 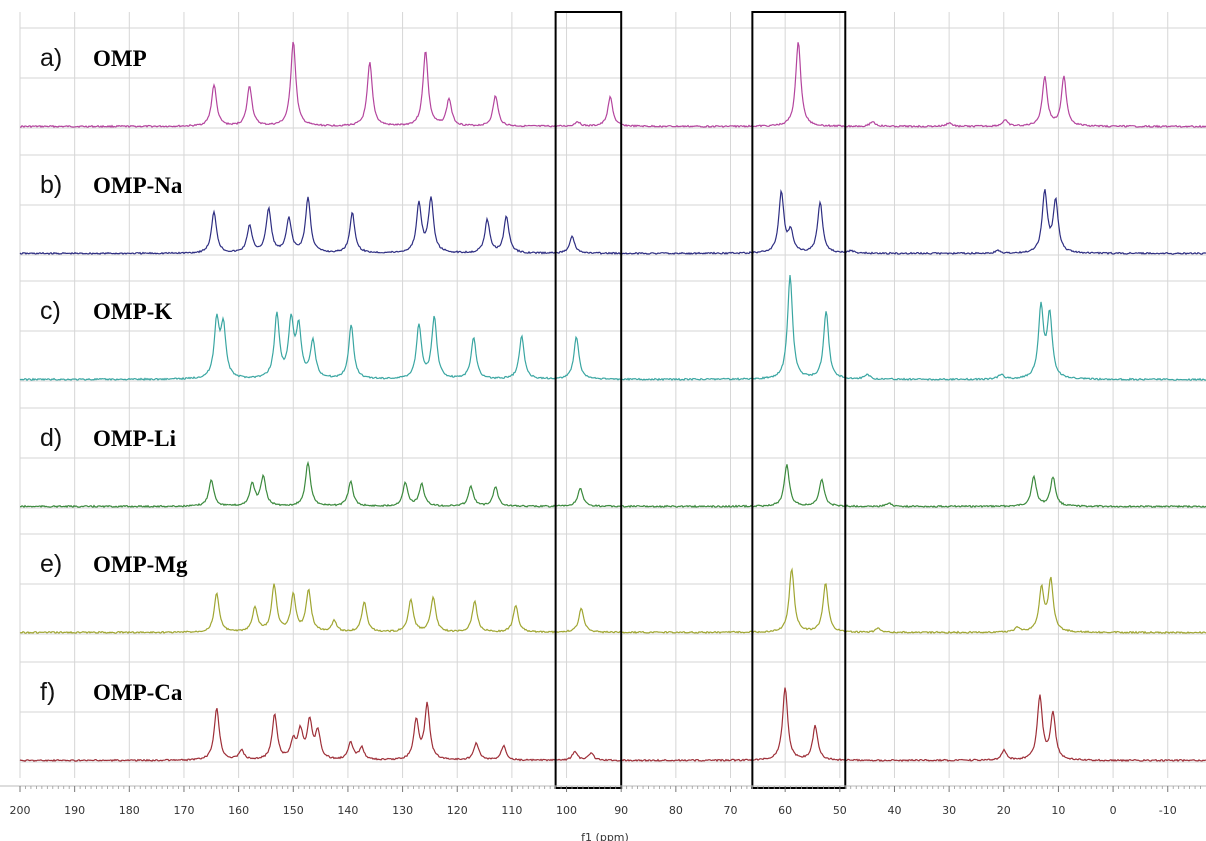 What do you see at coordinates (51, 185) in the screenshot?
I see `spectrum-letter-1: b)` at bounding box center [51, 185].